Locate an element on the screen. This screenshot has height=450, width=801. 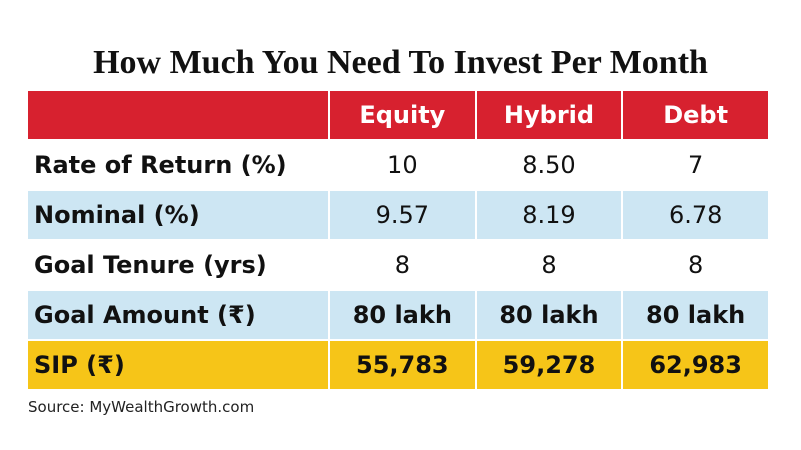
table-row: Nominal (%) 9.57 8.19 6.78 is located at coordinates (398, 215).